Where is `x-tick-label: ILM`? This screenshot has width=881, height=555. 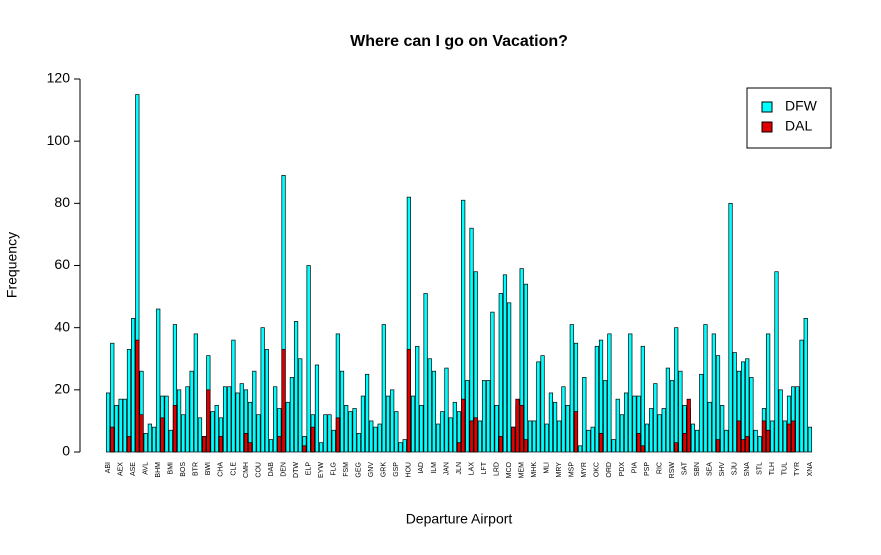
x-tick-label: ILM is located at coordinates (434, 468).